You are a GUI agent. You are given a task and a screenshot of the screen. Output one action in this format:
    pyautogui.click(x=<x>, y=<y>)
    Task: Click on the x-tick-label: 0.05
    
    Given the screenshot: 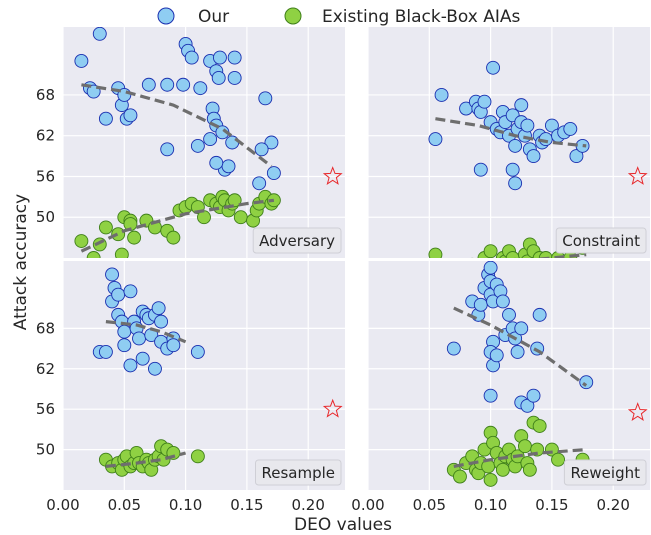 What is the action you would take?
    pyautogui.click(x=429, y=505)
    